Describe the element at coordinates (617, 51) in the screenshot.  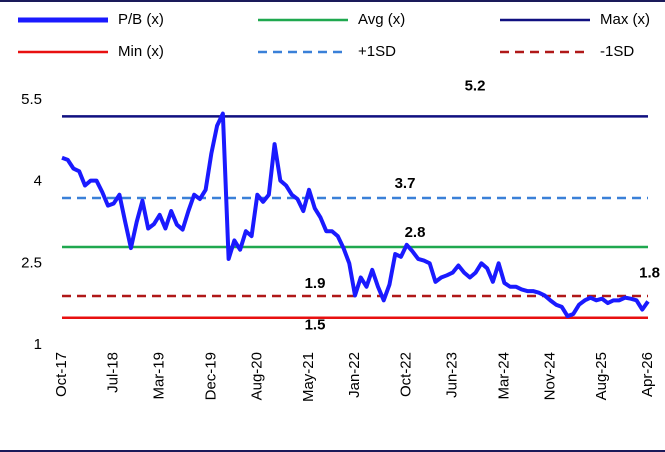
I see `legend-label: -1SD` at that location.